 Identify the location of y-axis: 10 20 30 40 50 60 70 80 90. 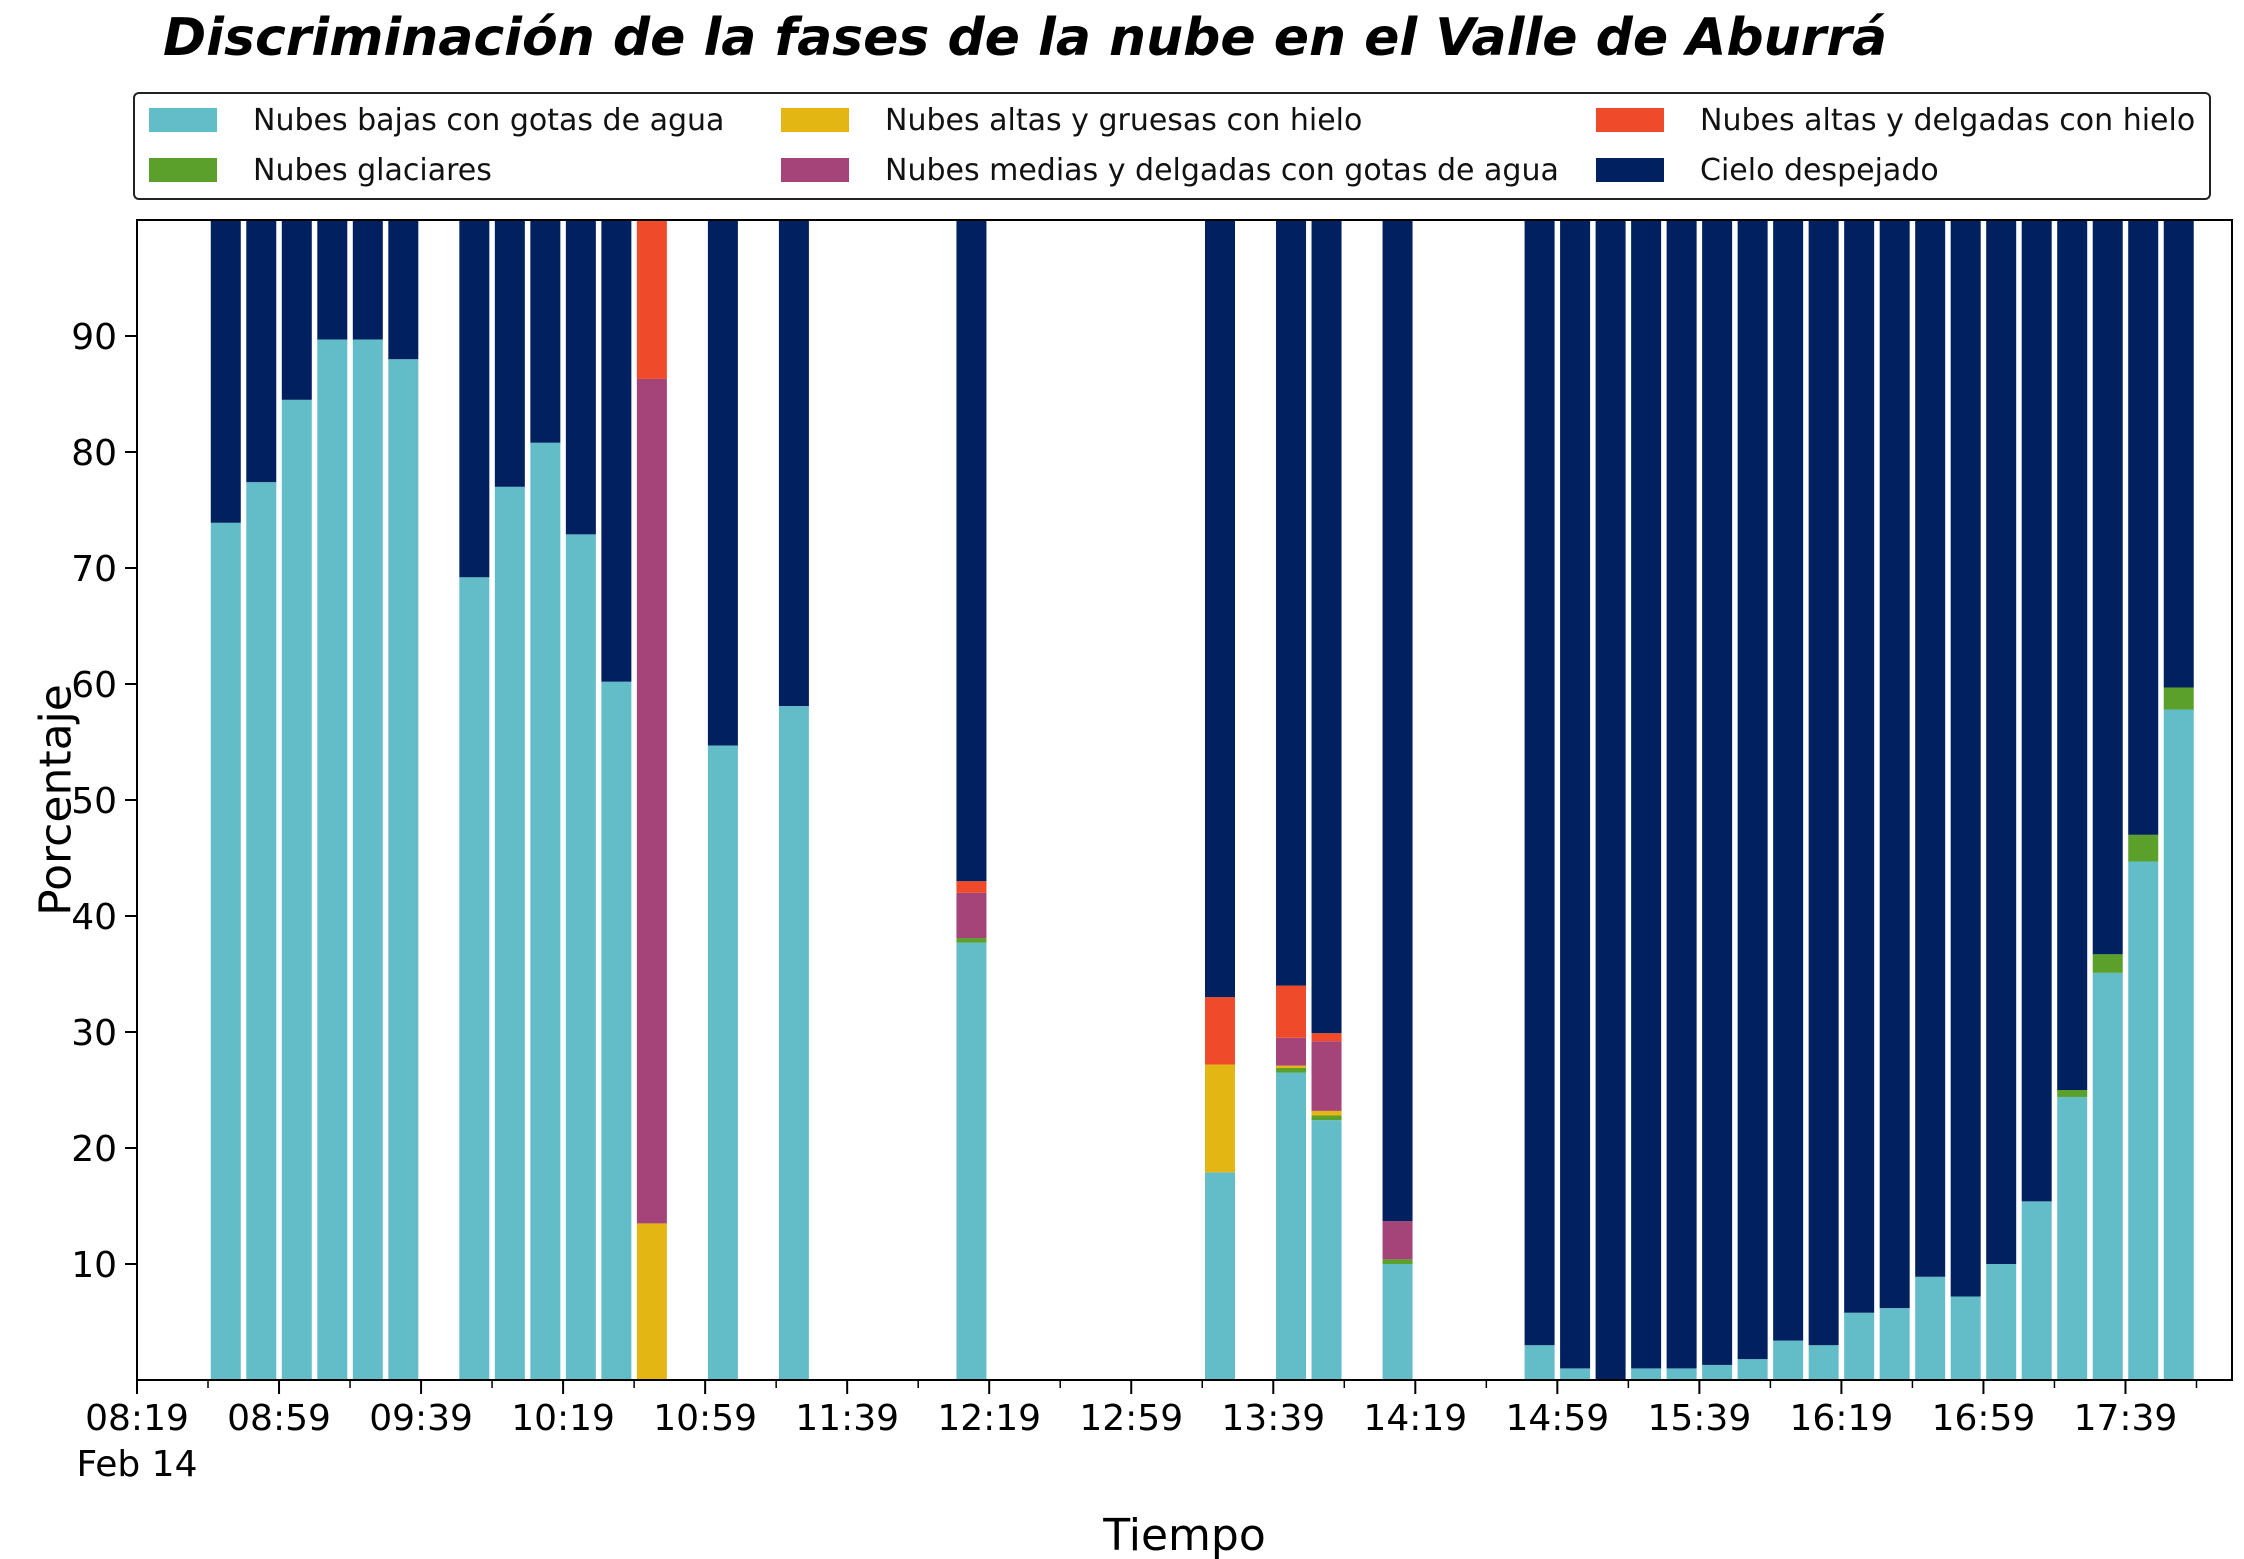
(104, 801).